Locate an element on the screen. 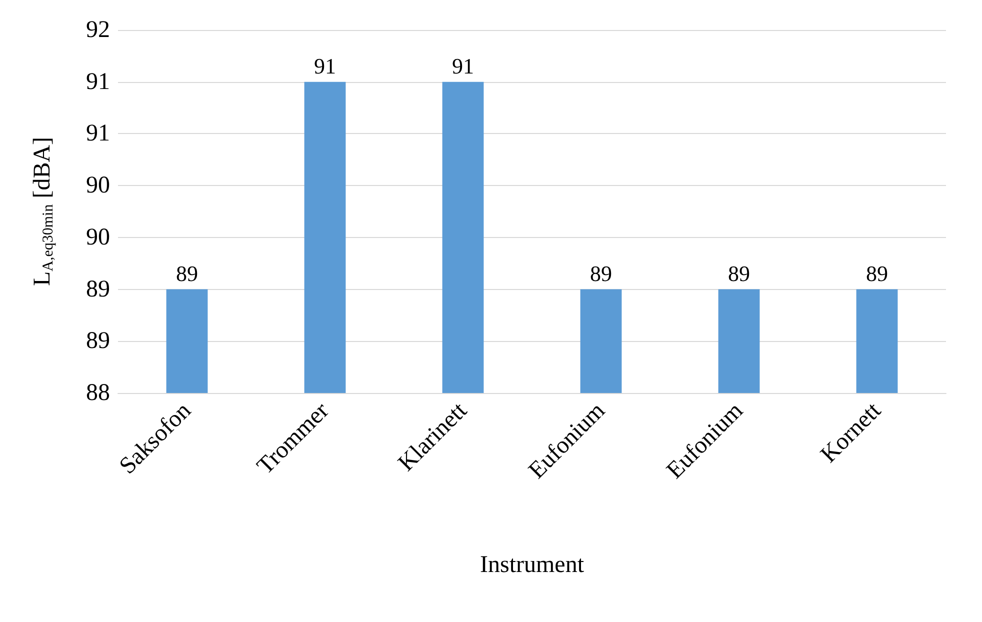 Image resolution: width=982 pixels, height=622 pixels. y-tick-label: 88 is located at coordinates (98, 393).